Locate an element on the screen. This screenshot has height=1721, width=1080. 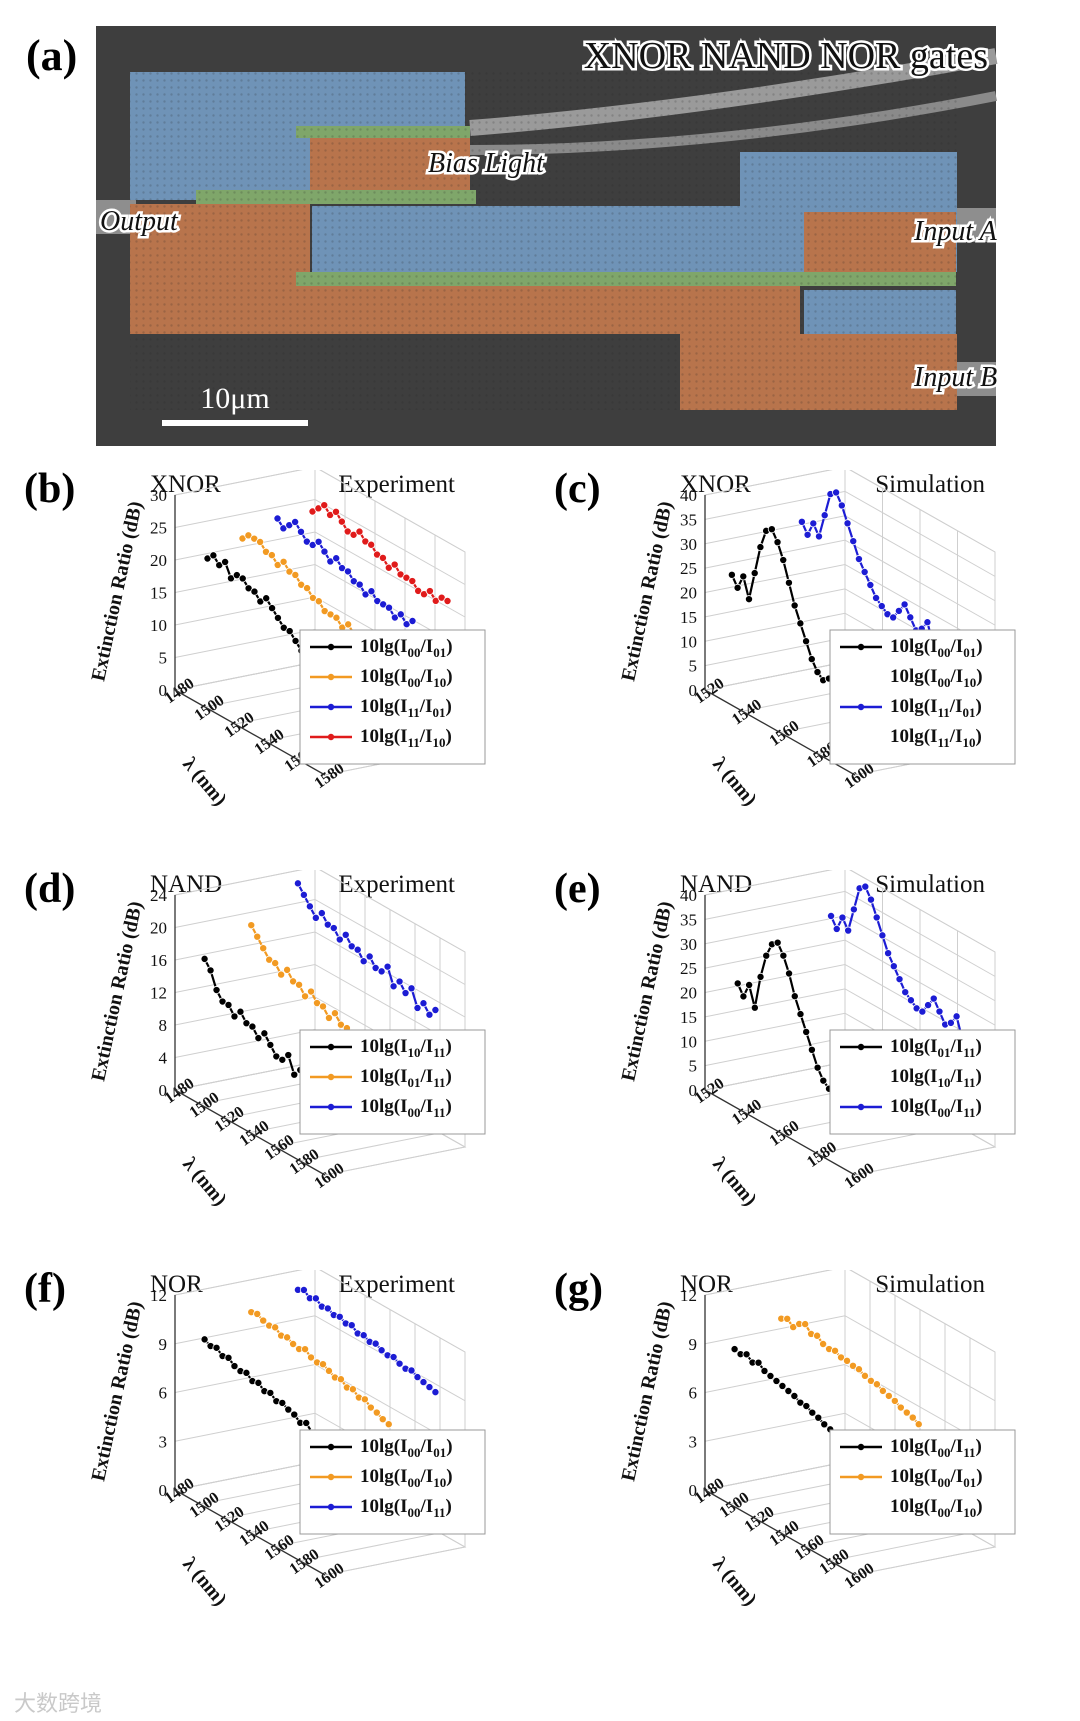
output-label: Output is located at coordinates (139, 221).